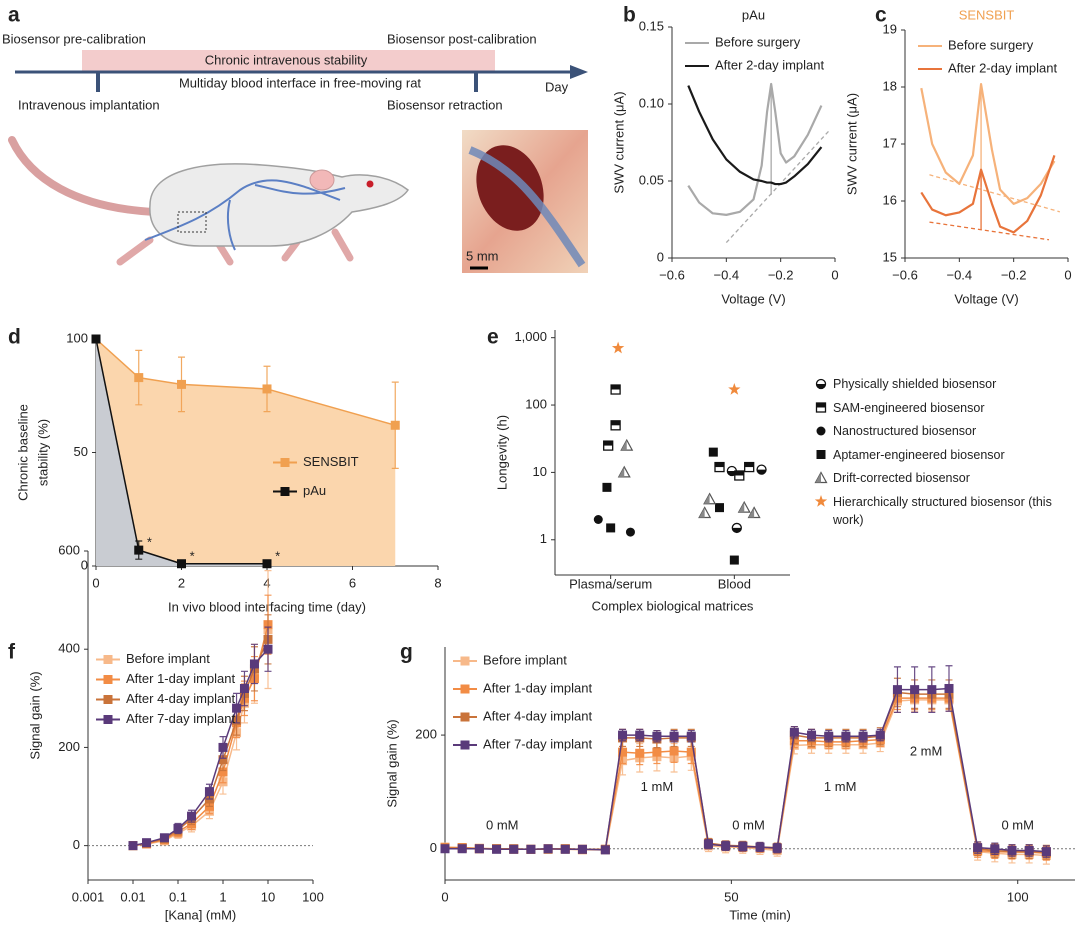 This screenshot has width=1080, height=929. I want to click on x-tick-label: 4, so click(266, 582).